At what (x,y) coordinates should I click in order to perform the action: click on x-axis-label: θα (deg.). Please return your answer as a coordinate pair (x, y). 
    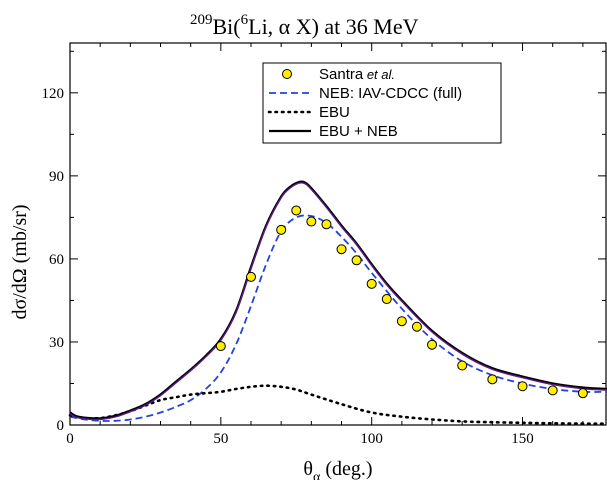
    Looking at the image, I should click on (337, 469).